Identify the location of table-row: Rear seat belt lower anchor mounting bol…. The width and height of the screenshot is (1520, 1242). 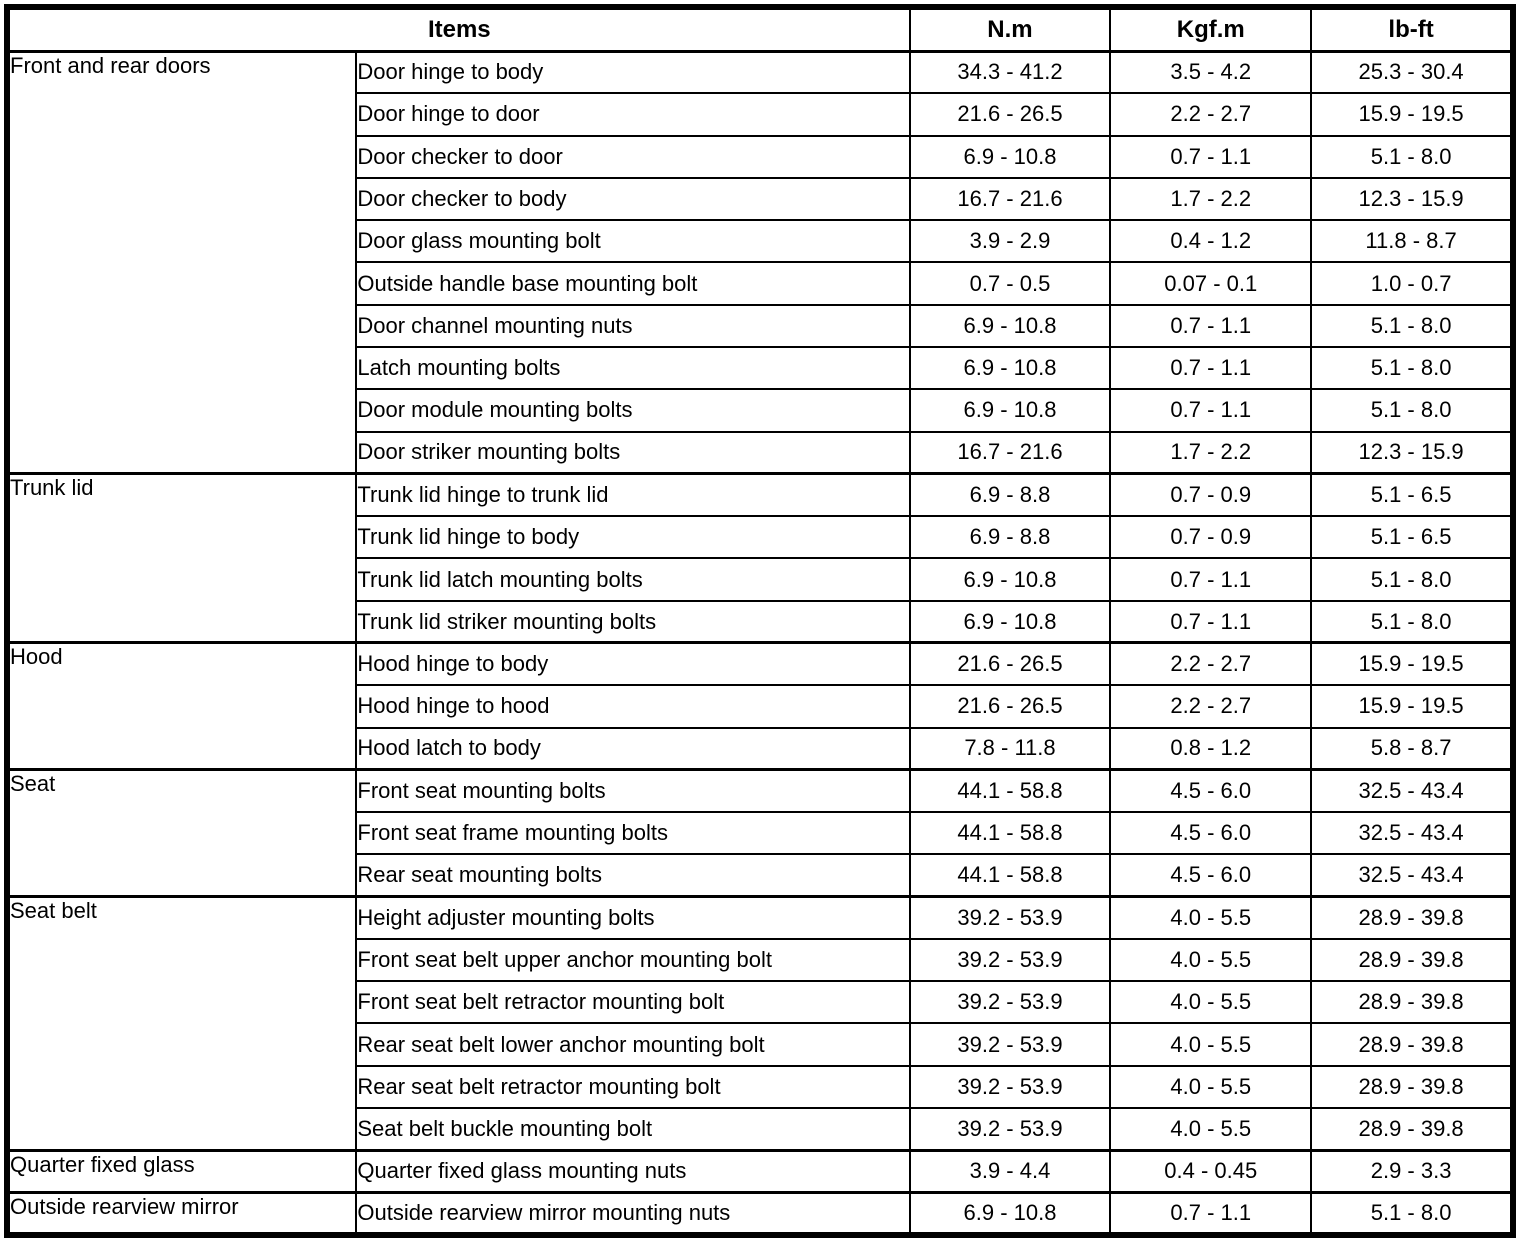
(760, 1044).